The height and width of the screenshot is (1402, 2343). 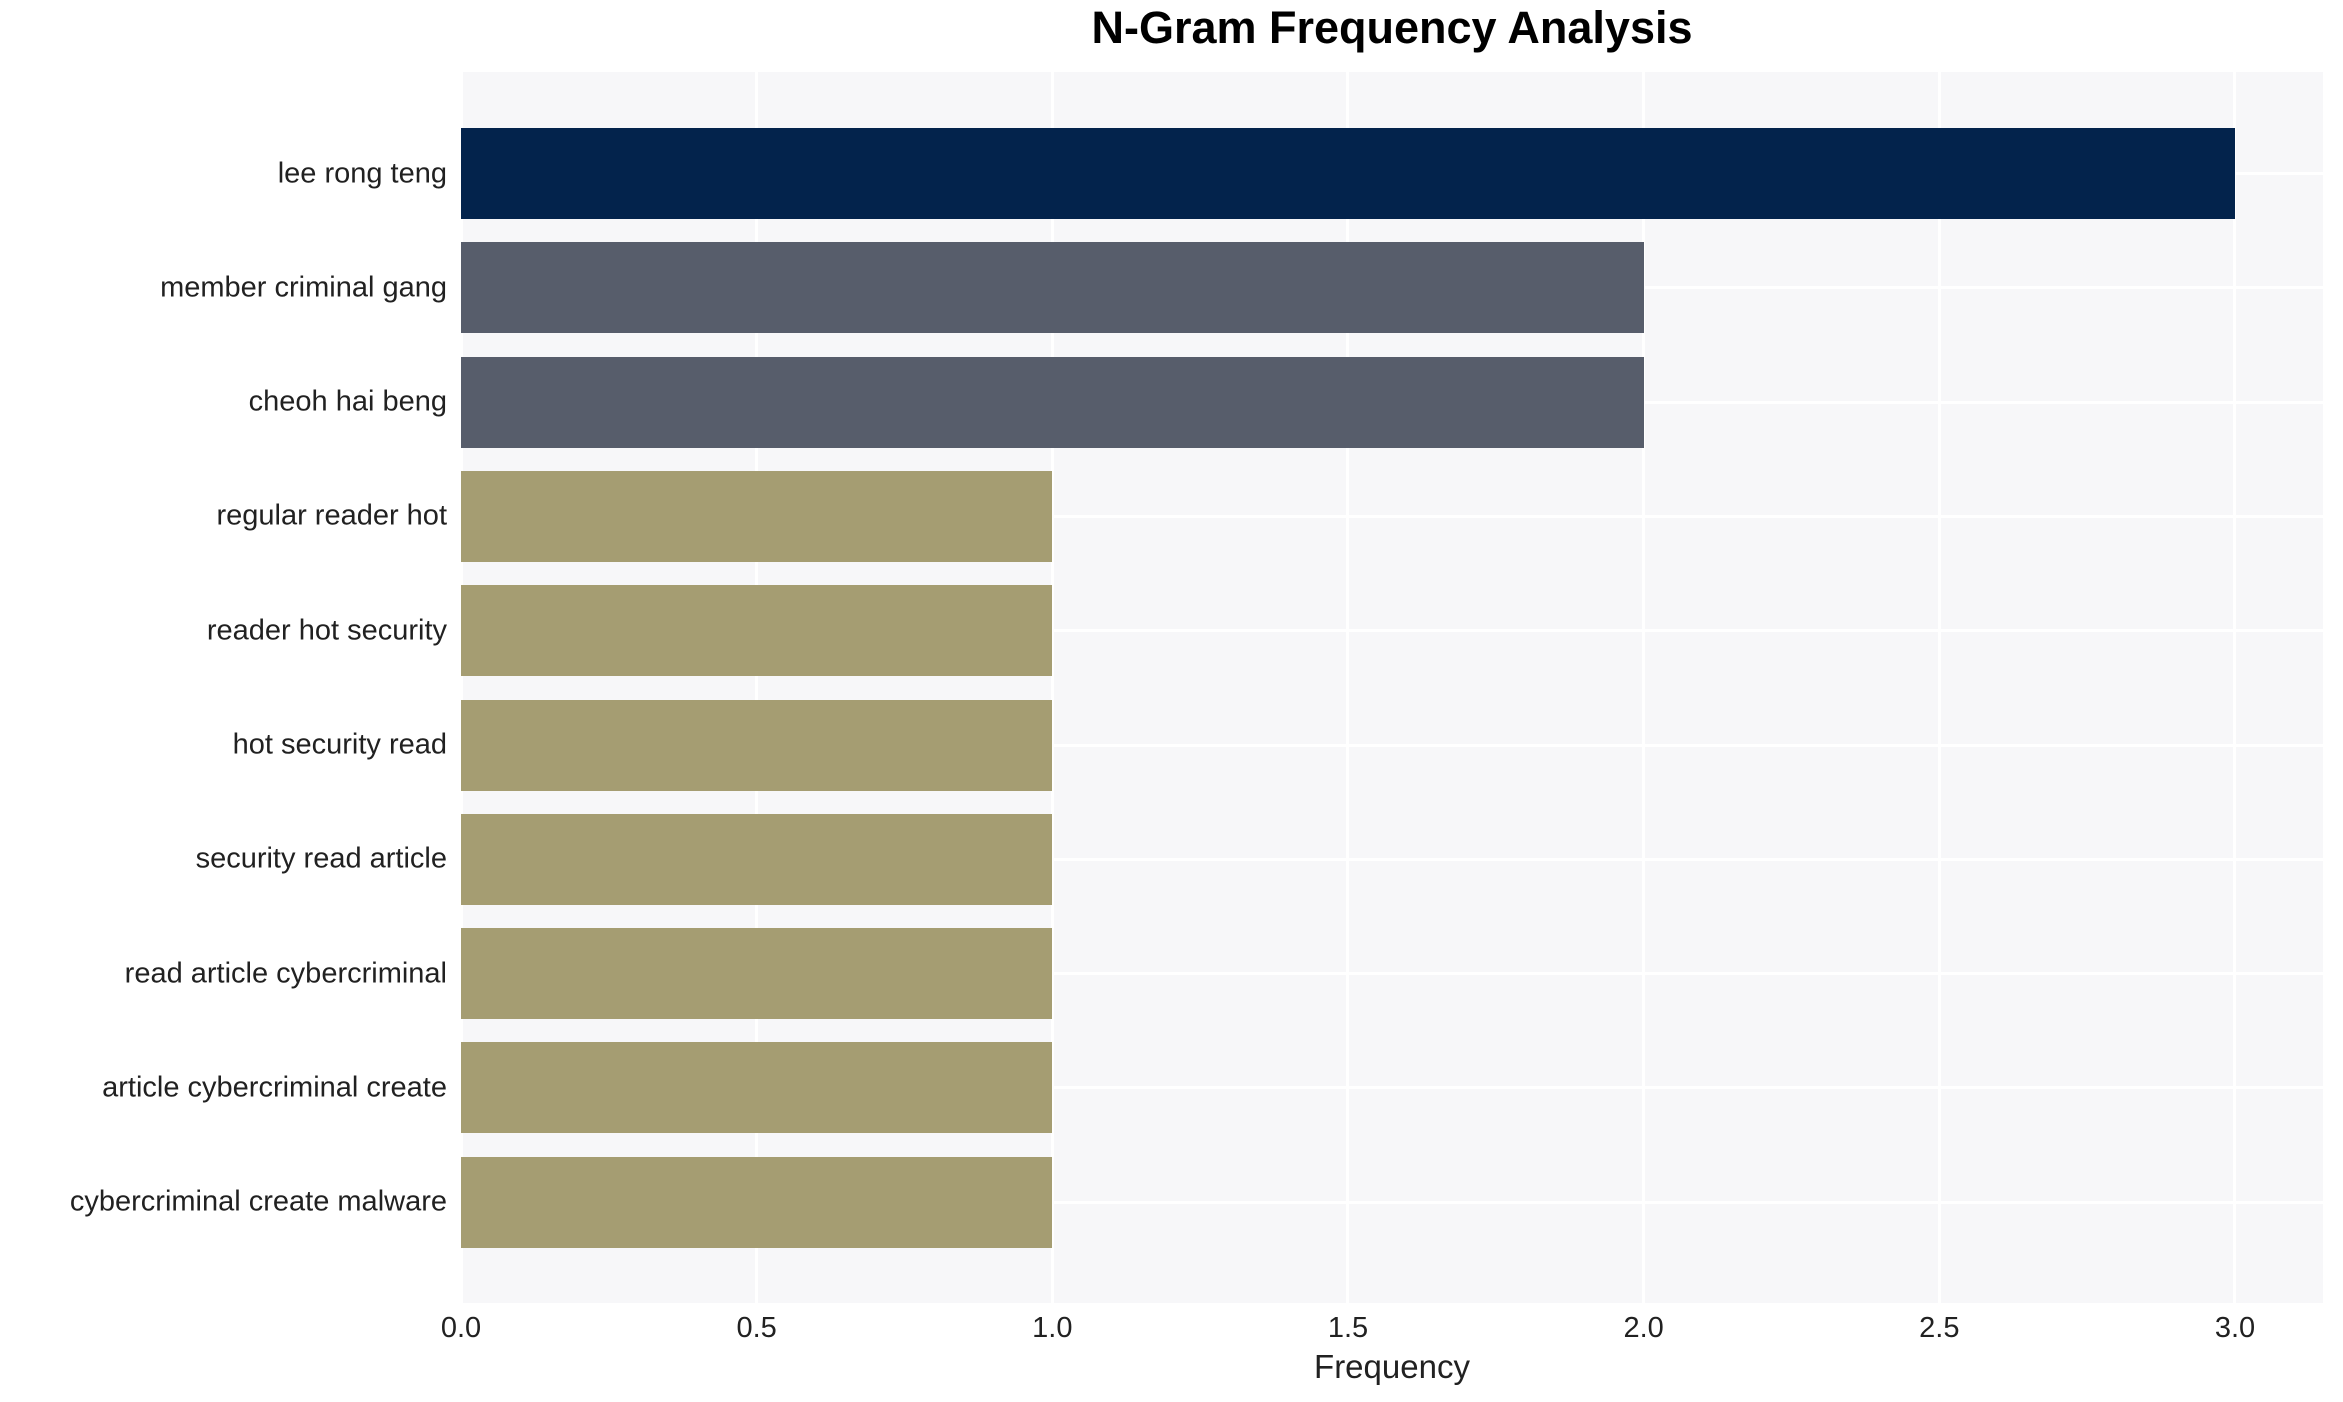 I want to click on y-tick-label: read article cybercriminal, so click(x=285, y=973).